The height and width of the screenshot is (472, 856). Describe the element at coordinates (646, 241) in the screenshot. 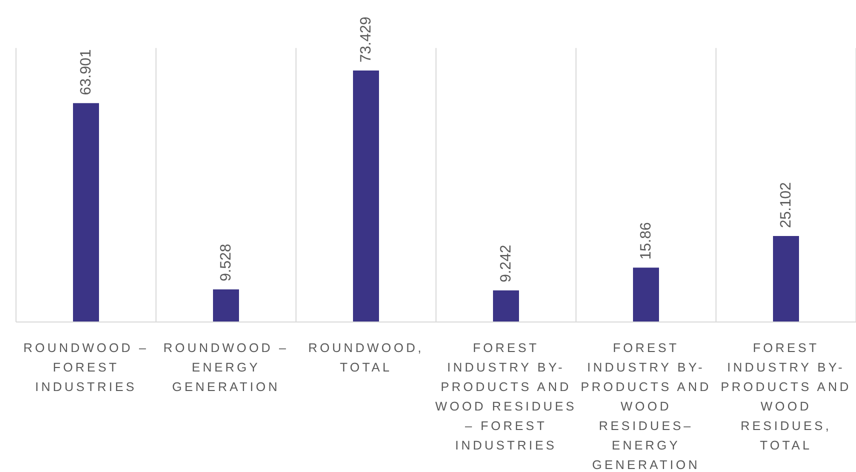

I see `data-label: 15.86` at that location.